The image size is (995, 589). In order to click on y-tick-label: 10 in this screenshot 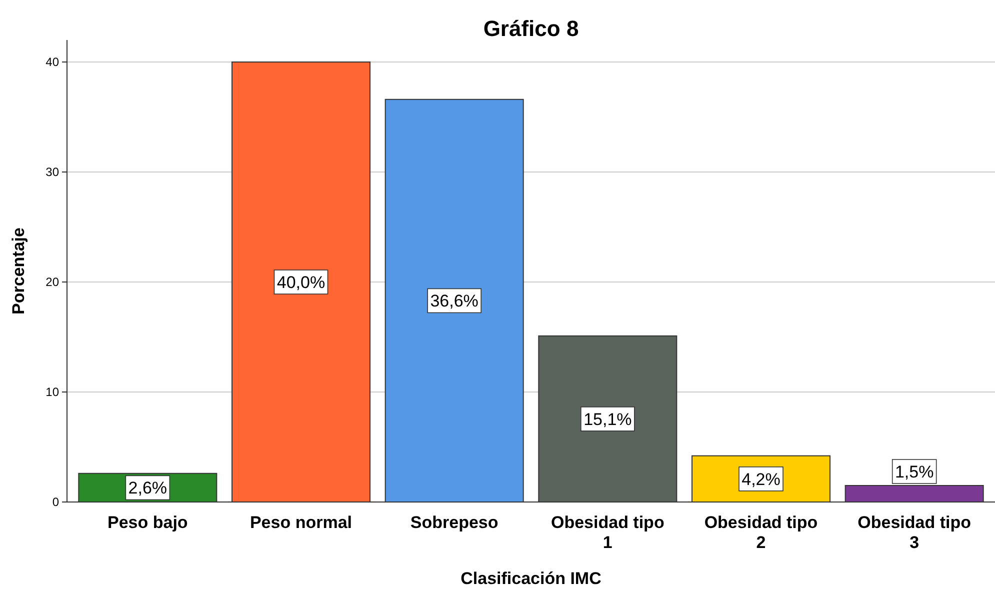, I will do `click(53, 392)`.